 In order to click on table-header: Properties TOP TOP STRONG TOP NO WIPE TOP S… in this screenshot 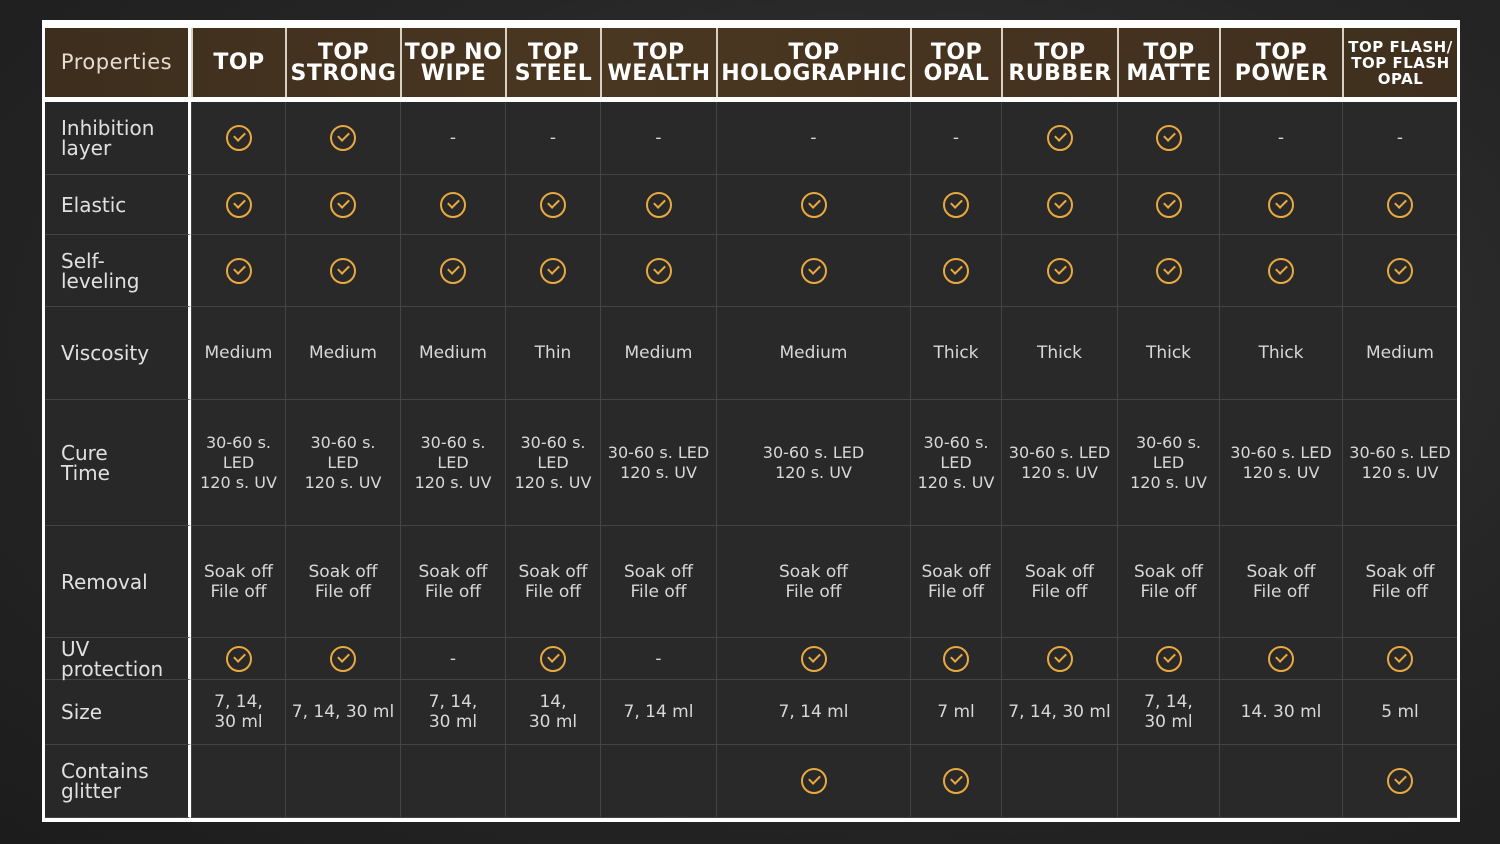, I will do `click(751, 62)`.